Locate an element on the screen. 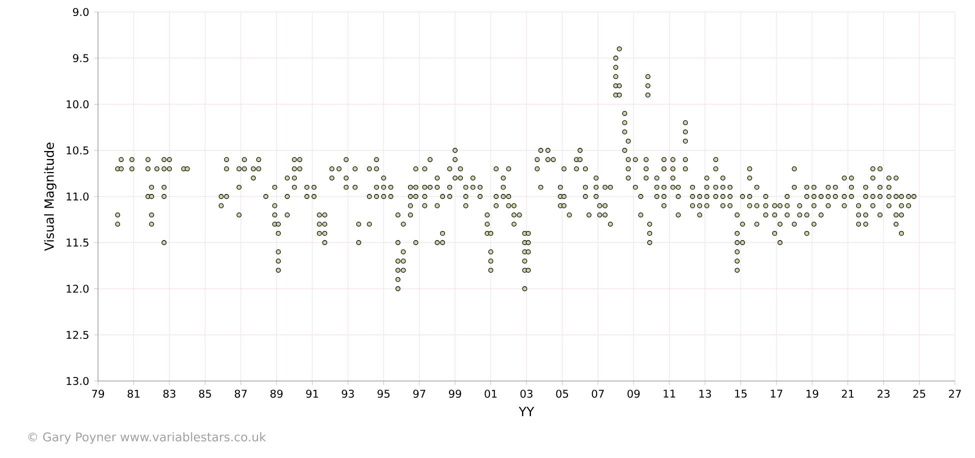 The image size is (975, 458). y-tick-label: 10.0 is located at coordinates (77, 104).